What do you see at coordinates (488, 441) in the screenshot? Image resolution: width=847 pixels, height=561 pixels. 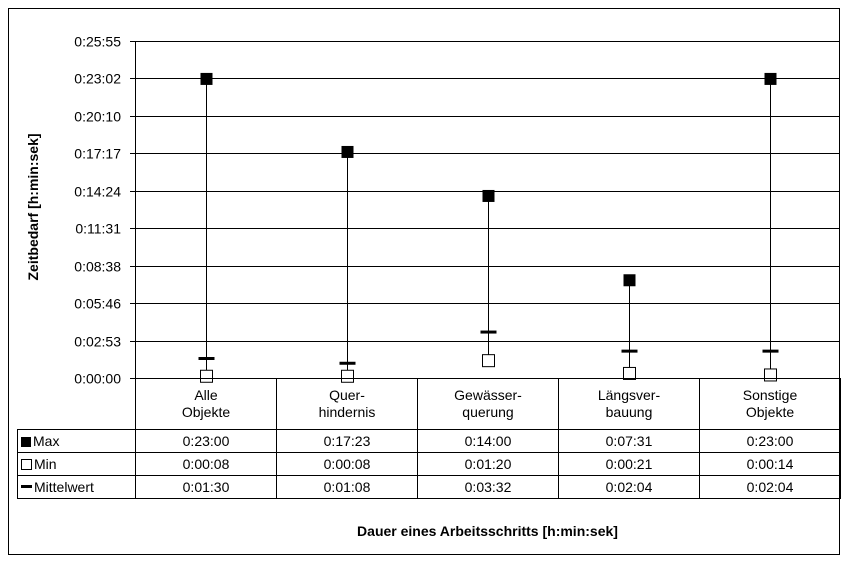 I see `table-cell: 0:14:00` at bounding box center [488, 441].